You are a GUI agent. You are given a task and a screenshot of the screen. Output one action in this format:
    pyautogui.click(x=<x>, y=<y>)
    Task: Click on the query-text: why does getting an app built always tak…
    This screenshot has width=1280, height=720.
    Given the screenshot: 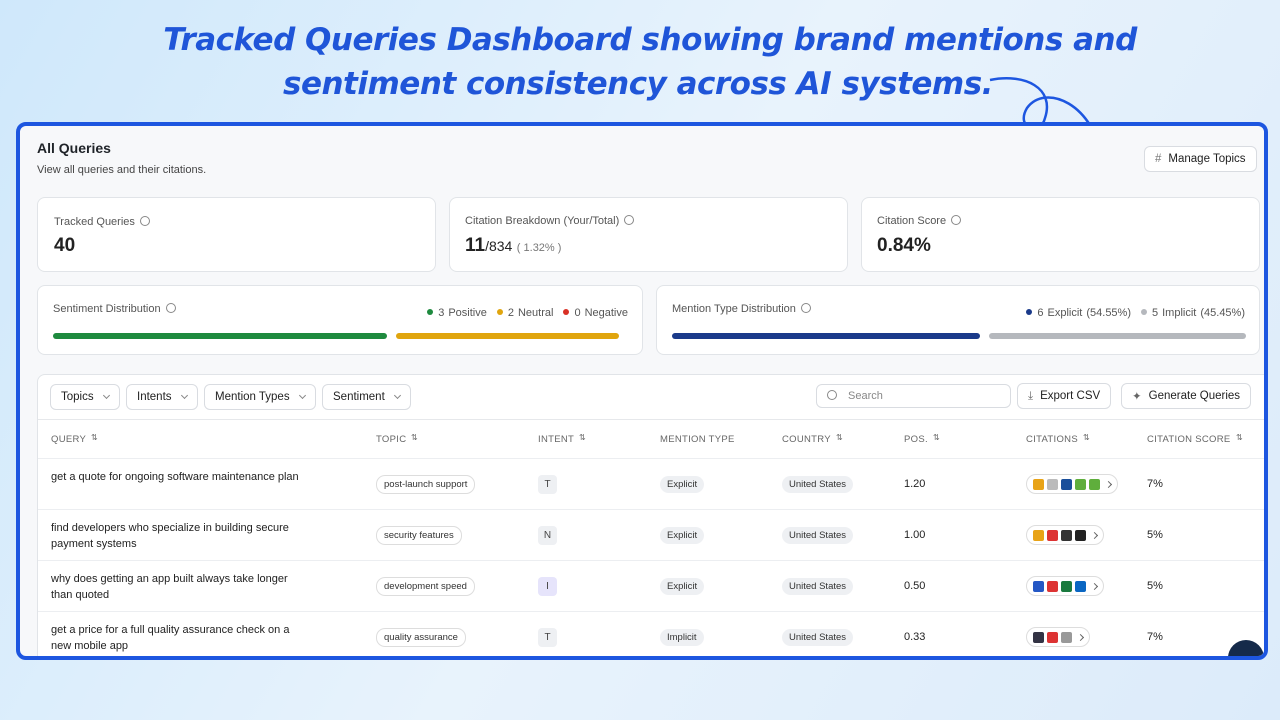 What is the action you would take?
    pyautogui.click(x=169, y=587)
    